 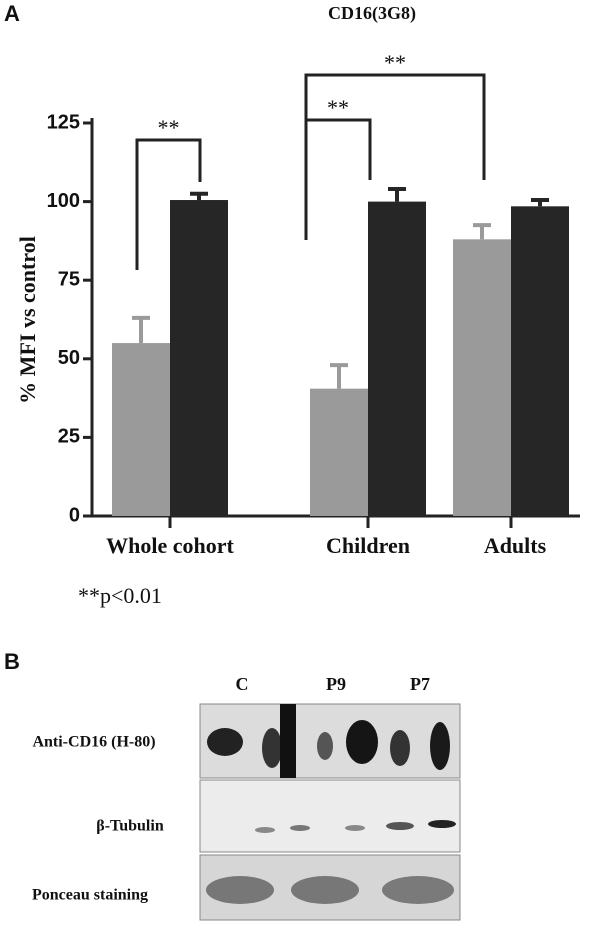 What do you see at coordinates (69, 437) in the screenshot?
I see `y-tick-label: 25` at bounding box center [69, 437].